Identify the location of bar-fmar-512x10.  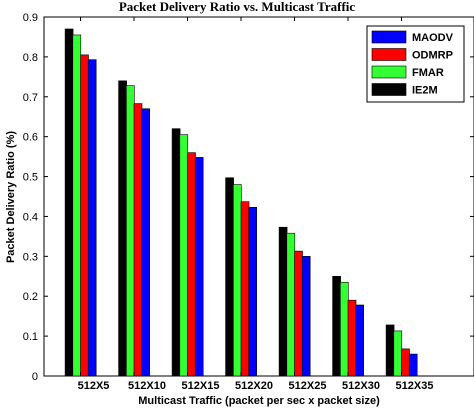
(130, 231).